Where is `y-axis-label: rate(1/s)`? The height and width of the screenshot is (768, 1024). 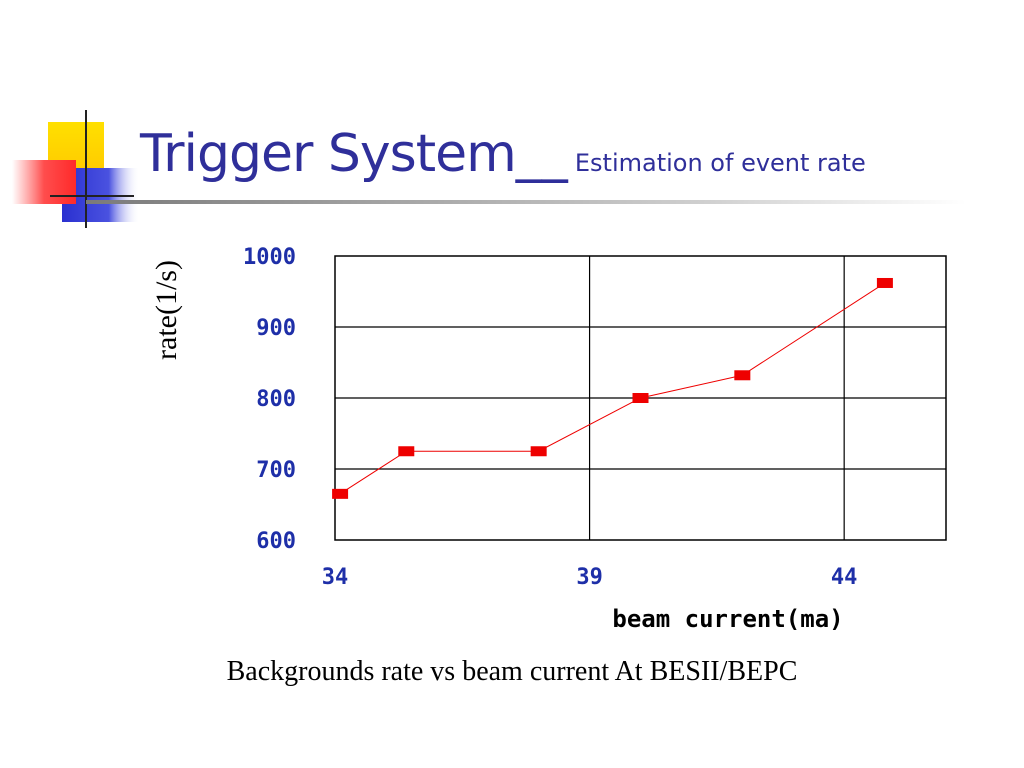
y-axis-label: rate(1/s) is located at coordinates (166, 310).